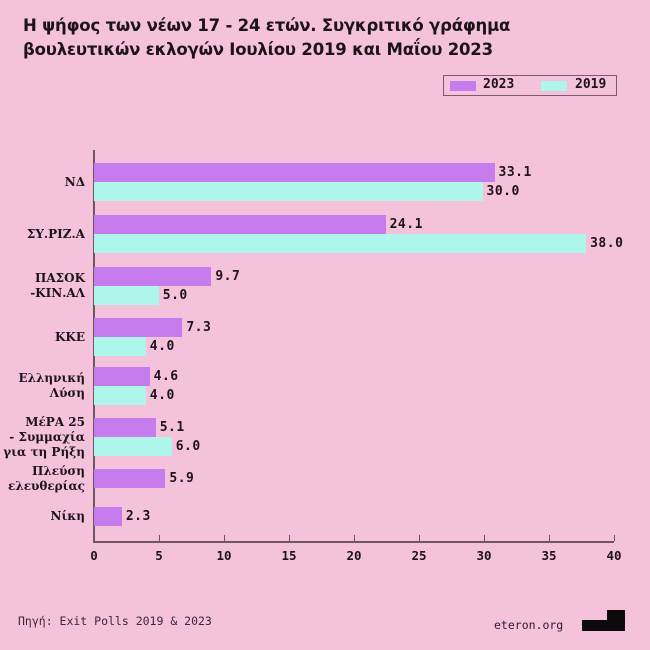 The height and width of the screenshot is (650, 650). I want to click on legend-label-2019: 2019, so click(591, 84).